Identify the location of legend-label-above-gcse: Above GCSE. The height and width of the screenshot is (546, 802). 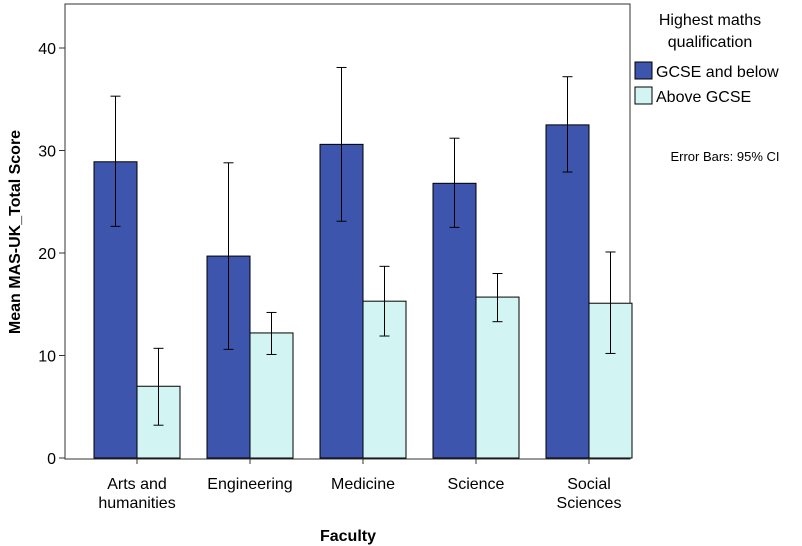
(703, 97).